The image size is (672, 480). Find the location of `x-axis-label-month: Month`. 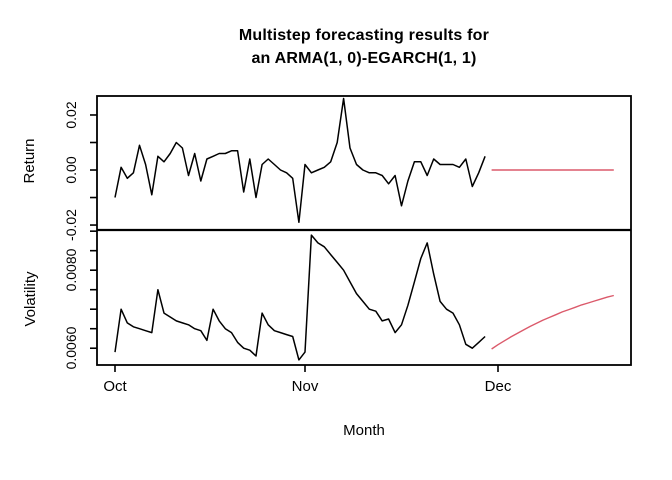

x-axis-label-month: Month is located at coordinates (364, 430).